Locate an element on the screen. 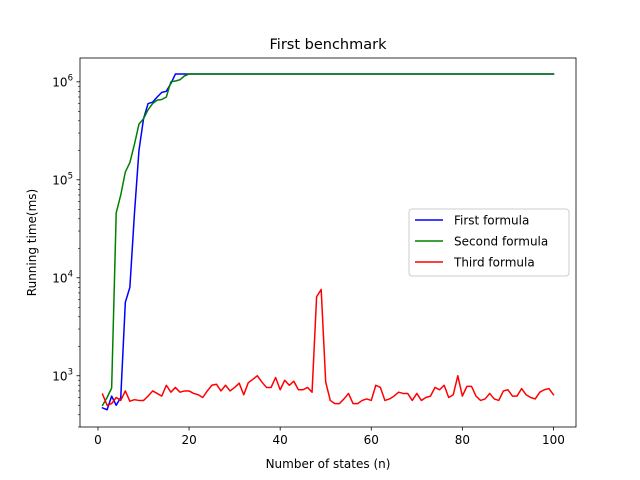  x-tick-label: 40 is located at coordinates (280, 440).